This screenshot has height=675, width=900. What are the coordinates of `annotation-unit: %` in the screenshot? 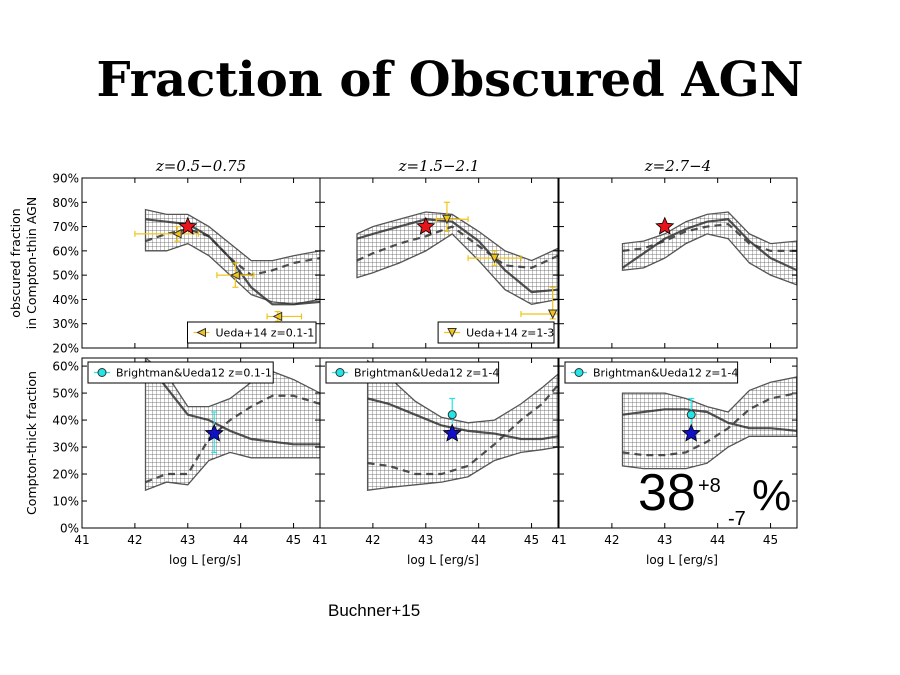 It's located at (771, 495).